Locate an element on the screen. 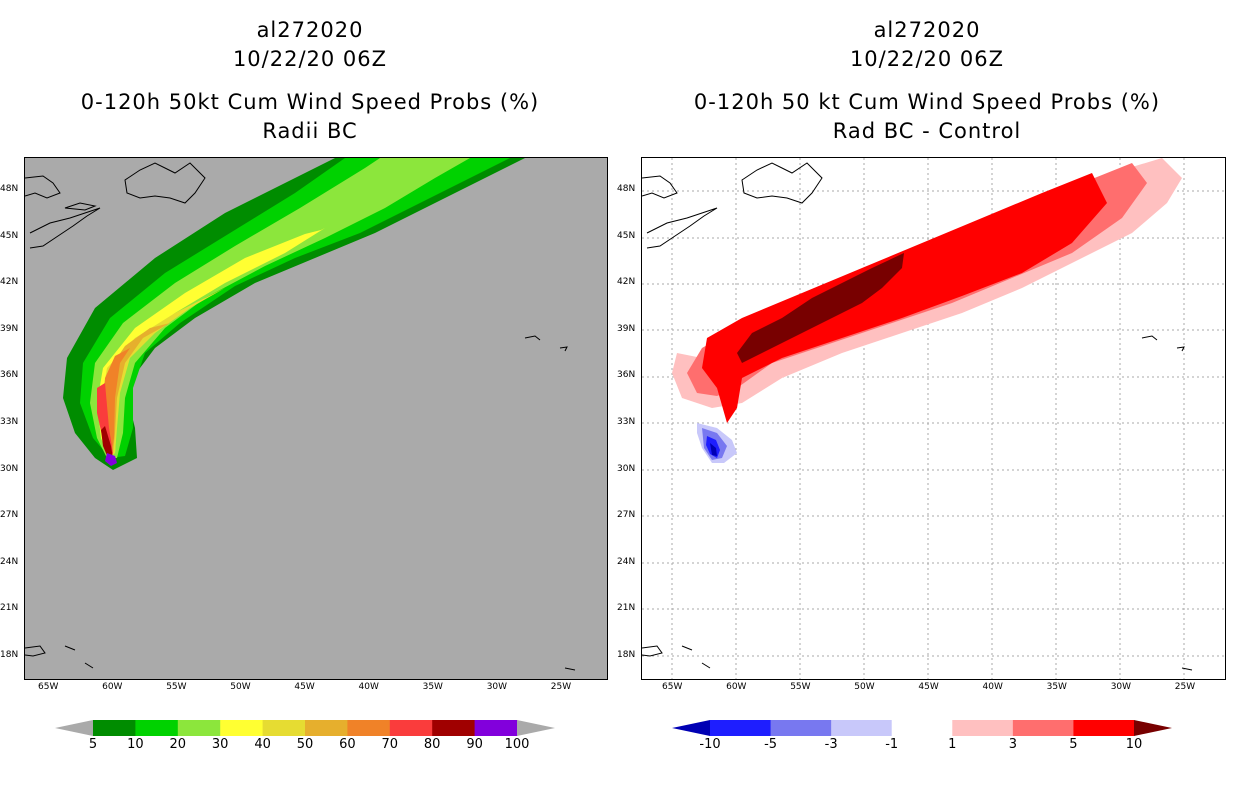 This screenshot has width=1236, height=800. colorbar-label: 100 is located at coordinates (517, 744).